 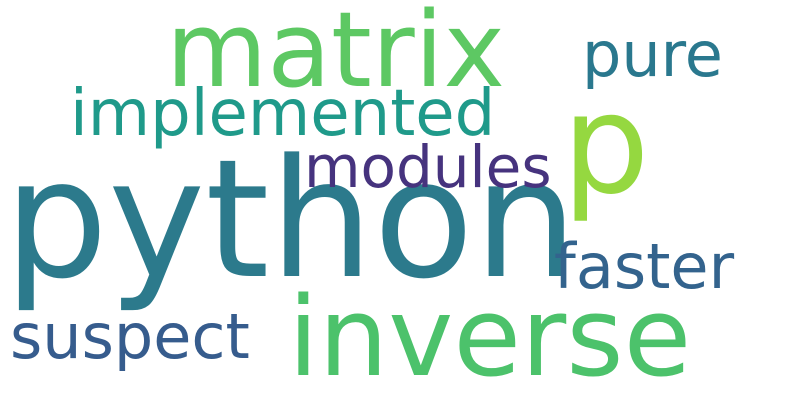 What do you see at coordinates (336, 55) in the screenshot?
I see `word-matrix: matrix` at bounding box center [336, 55].